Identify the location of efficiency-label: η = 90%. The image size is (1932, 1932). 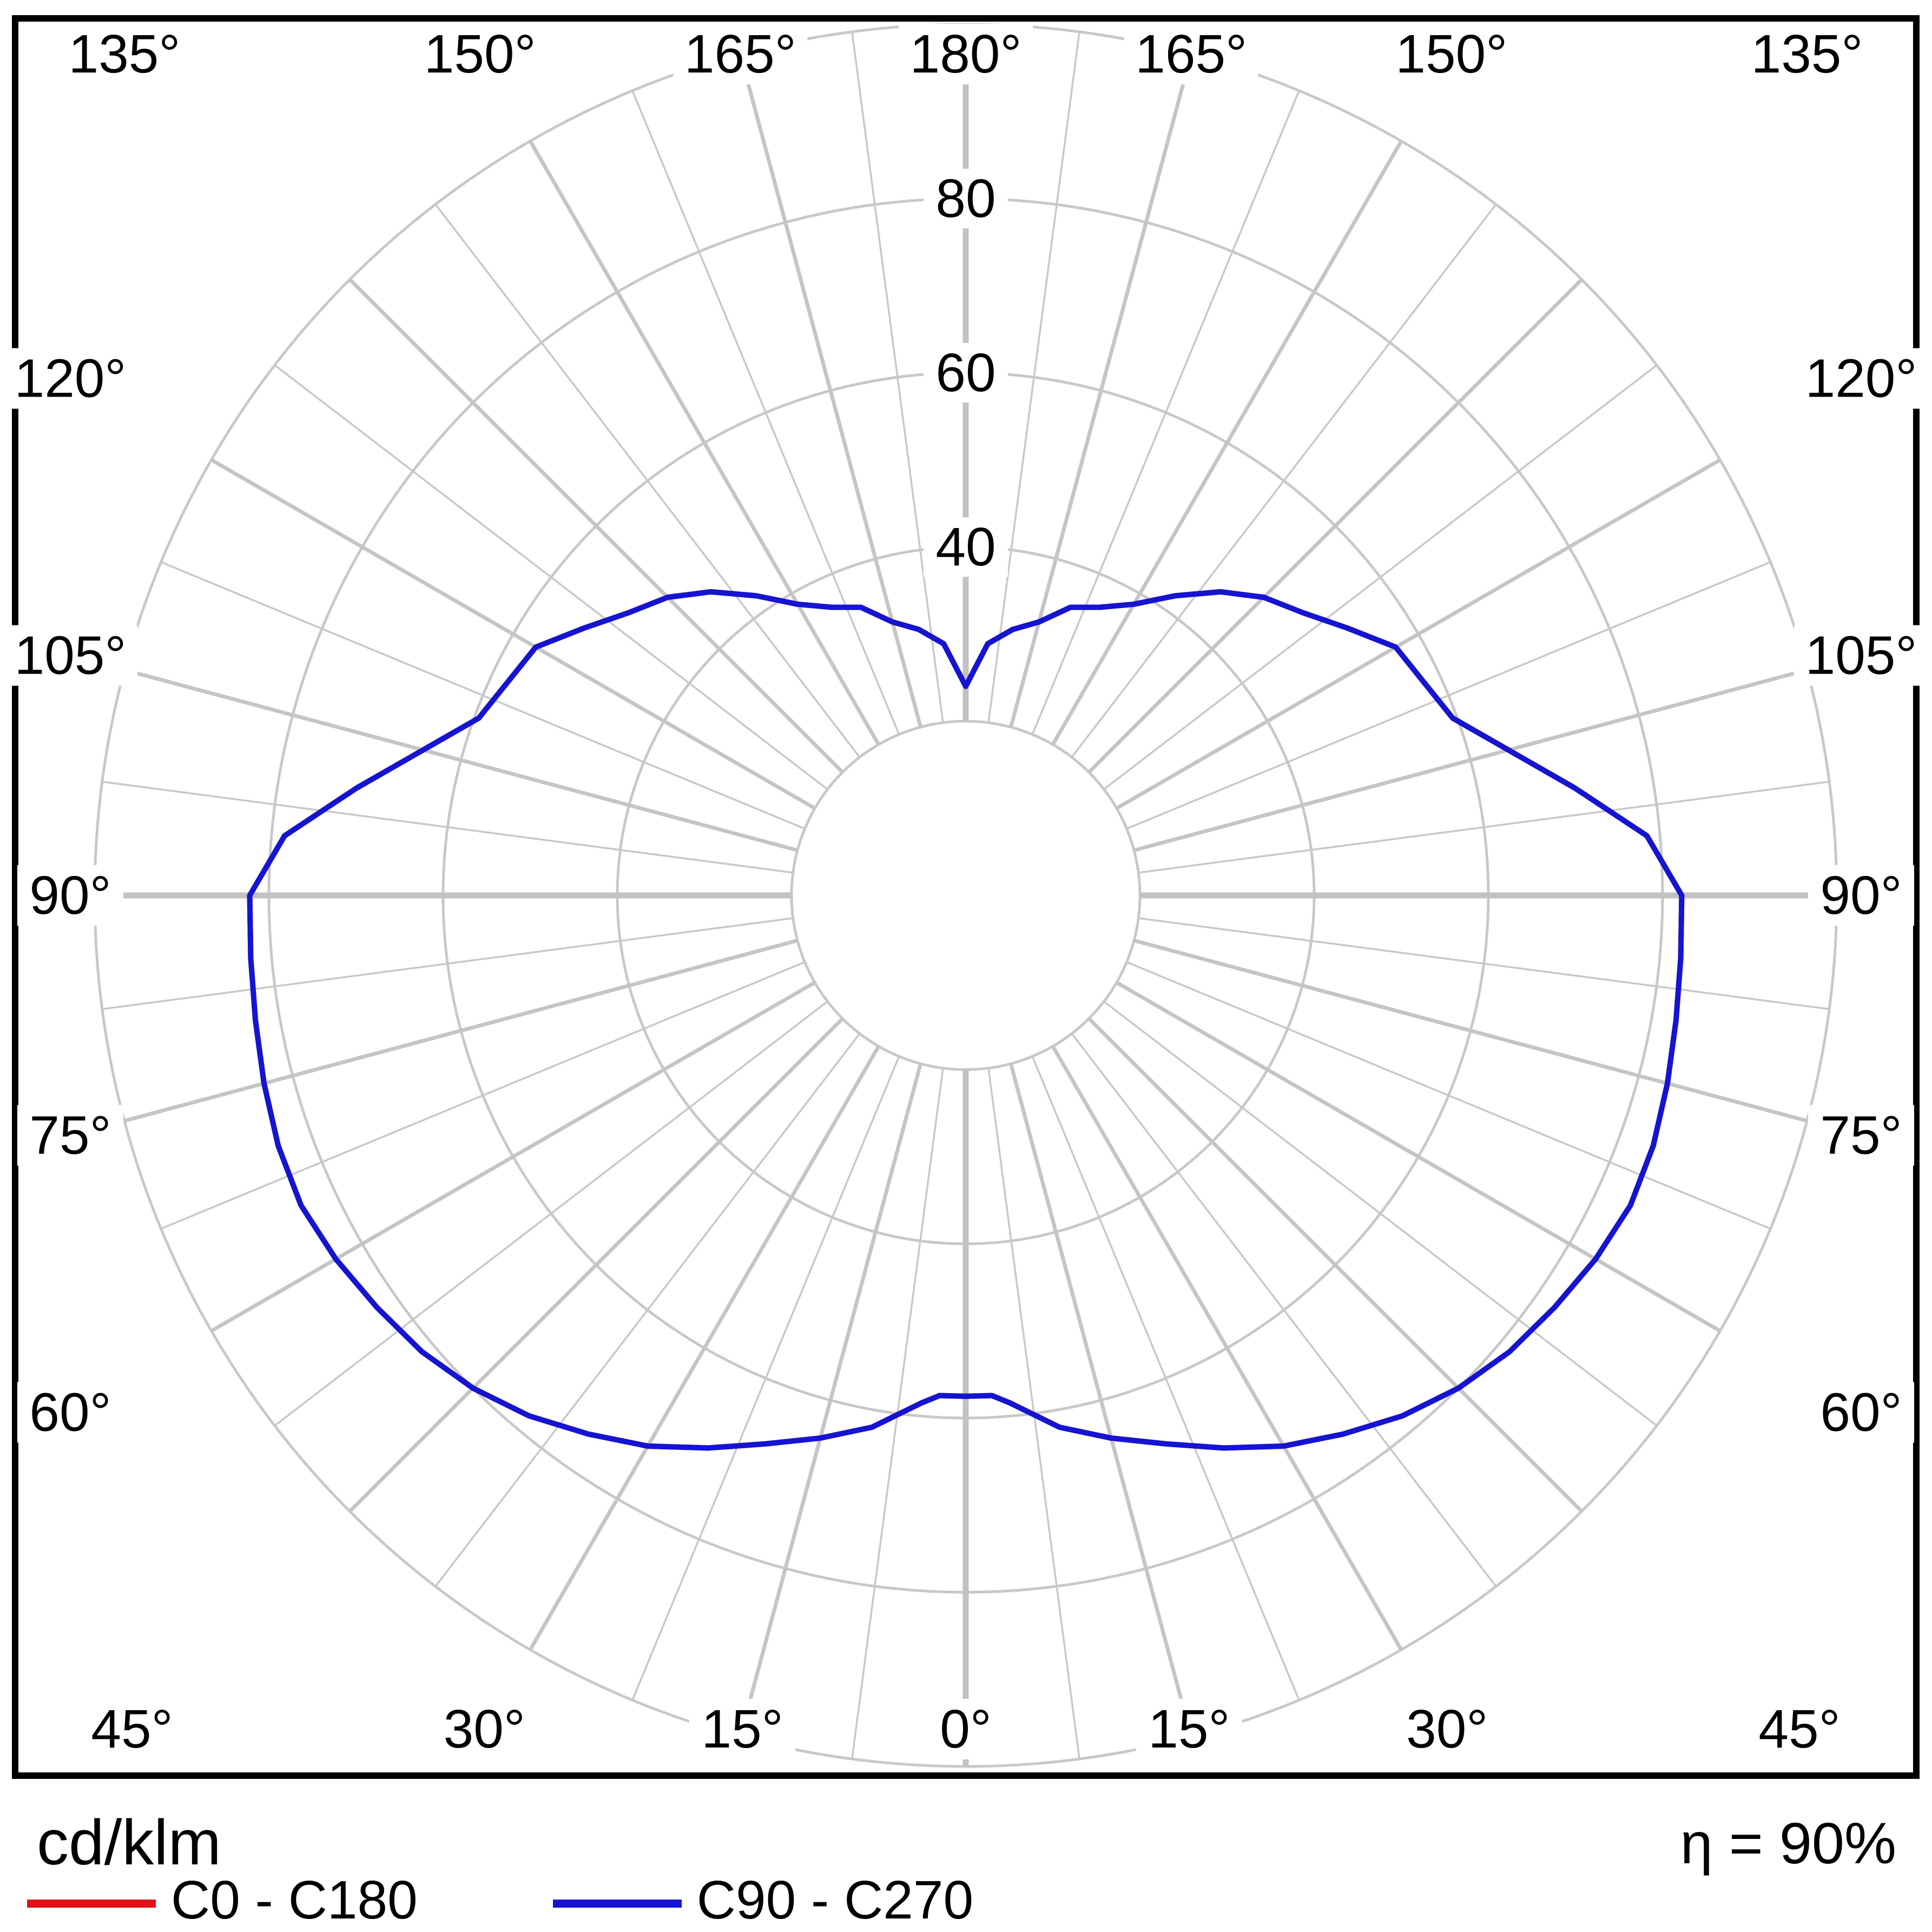
(1788, 1843).